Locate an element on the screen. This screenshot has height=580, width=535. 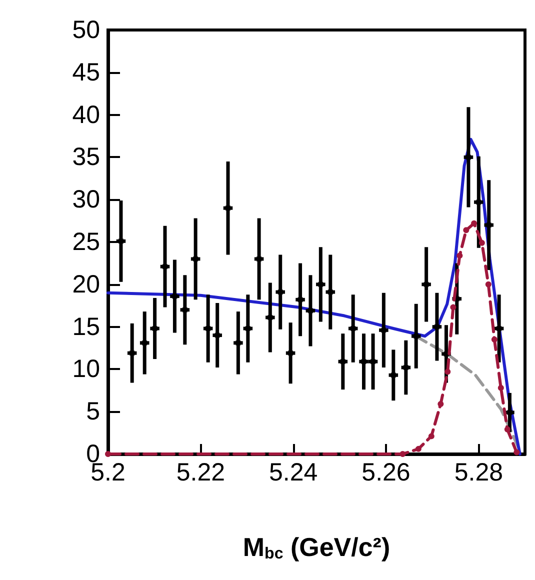
y-tick-label: 50 is located at coordinates (86, 30).